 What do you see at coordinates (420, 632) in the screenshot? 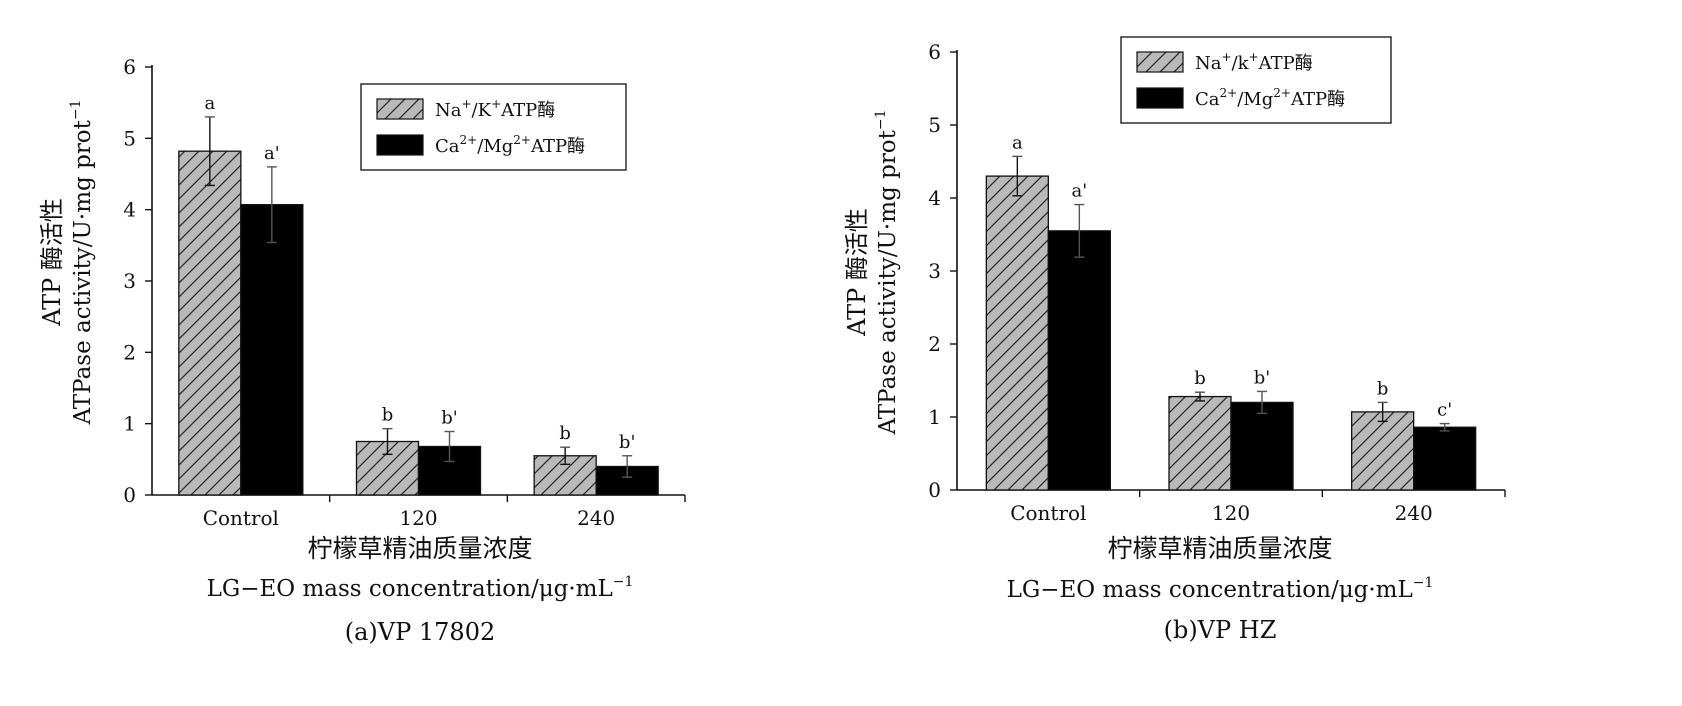
I see `chart-caption: (a)VP 17802` at bounding box center [420, 632].